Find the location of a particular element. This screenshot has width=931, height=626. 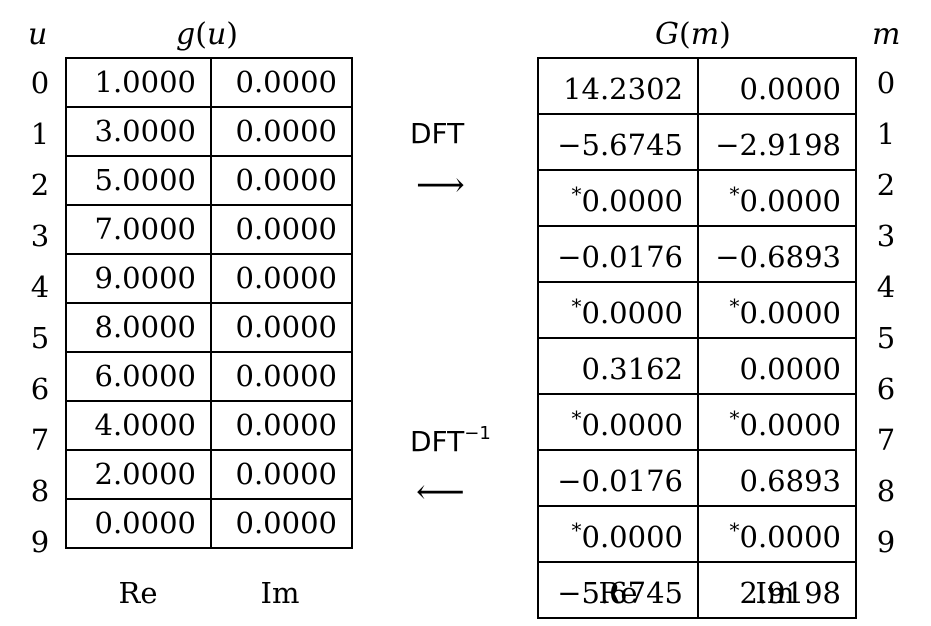

left-index: 1 is located at coordinates (40, 134).